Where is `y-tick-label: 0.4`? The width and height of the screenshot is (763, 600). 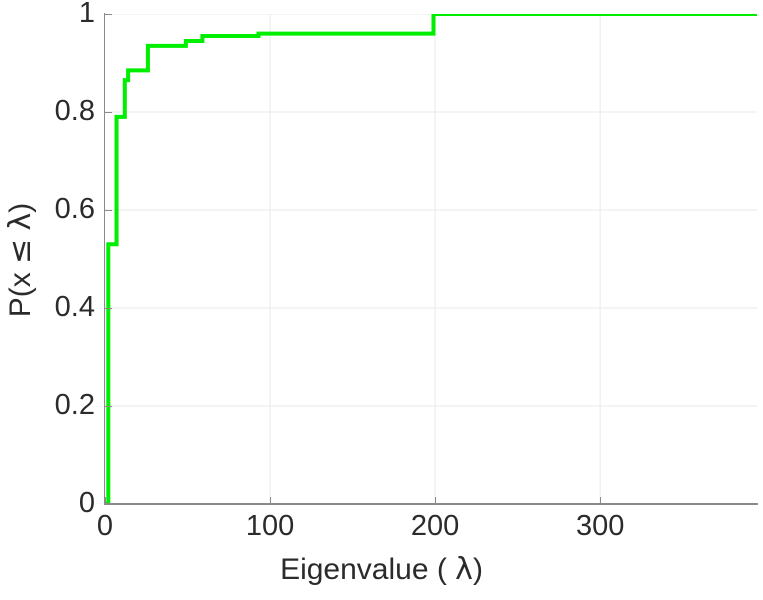 y-tick-label: 0.4 is located at coordinates (74, 307).